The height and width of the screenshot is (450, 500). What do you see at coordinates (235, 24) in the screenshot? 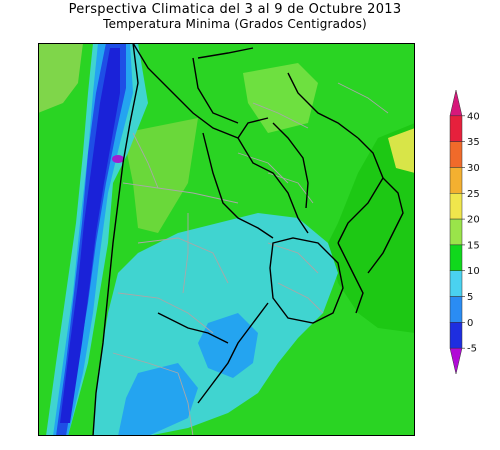
I see `map-subtitle: Temperatura Minima (Grados Centigrados)` at bounding box center [235, 24].